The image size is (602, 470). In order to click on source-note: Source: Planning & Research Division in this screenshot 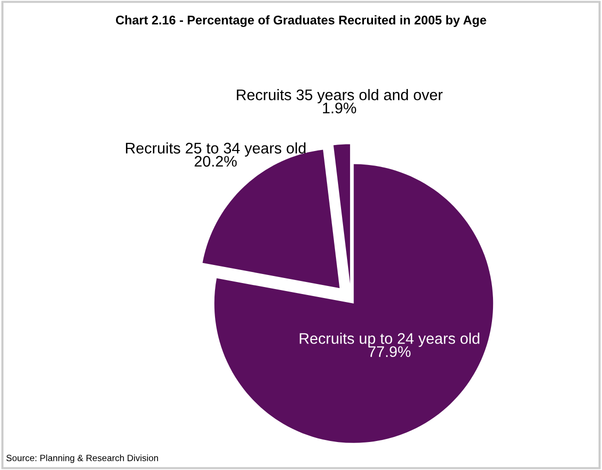, I will do `click(82, 458)`.